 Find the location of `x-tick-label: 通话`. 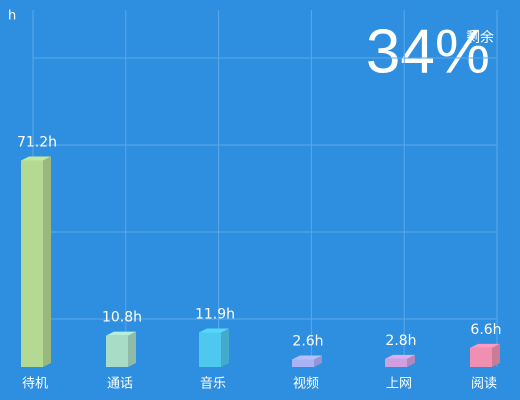

x-tick-label: 通话 is located at coordinates (120, 384).